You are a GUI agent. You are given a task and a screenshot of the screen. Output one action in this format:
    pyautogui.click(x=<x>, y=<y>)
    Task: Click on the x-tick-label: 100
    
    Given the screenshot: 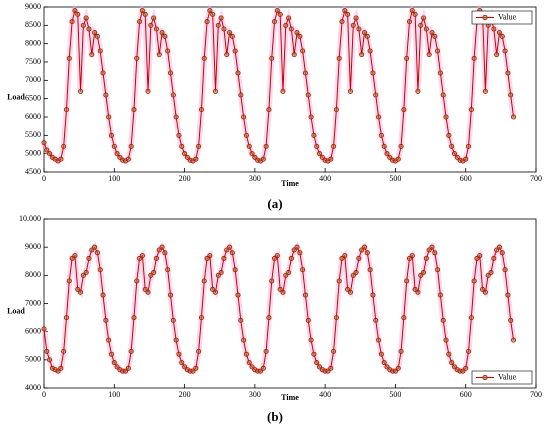 What is the action you would take?
    pyautogui.click(x=114, y=394)
    